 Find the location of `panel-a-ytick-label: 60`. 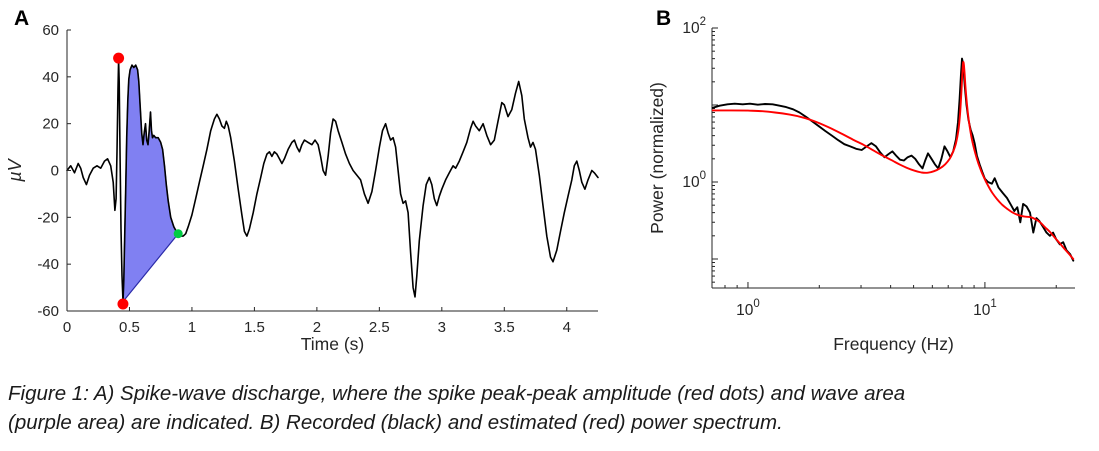

panel-a-ytick-label: 60 is located at coordinates (50, 30).